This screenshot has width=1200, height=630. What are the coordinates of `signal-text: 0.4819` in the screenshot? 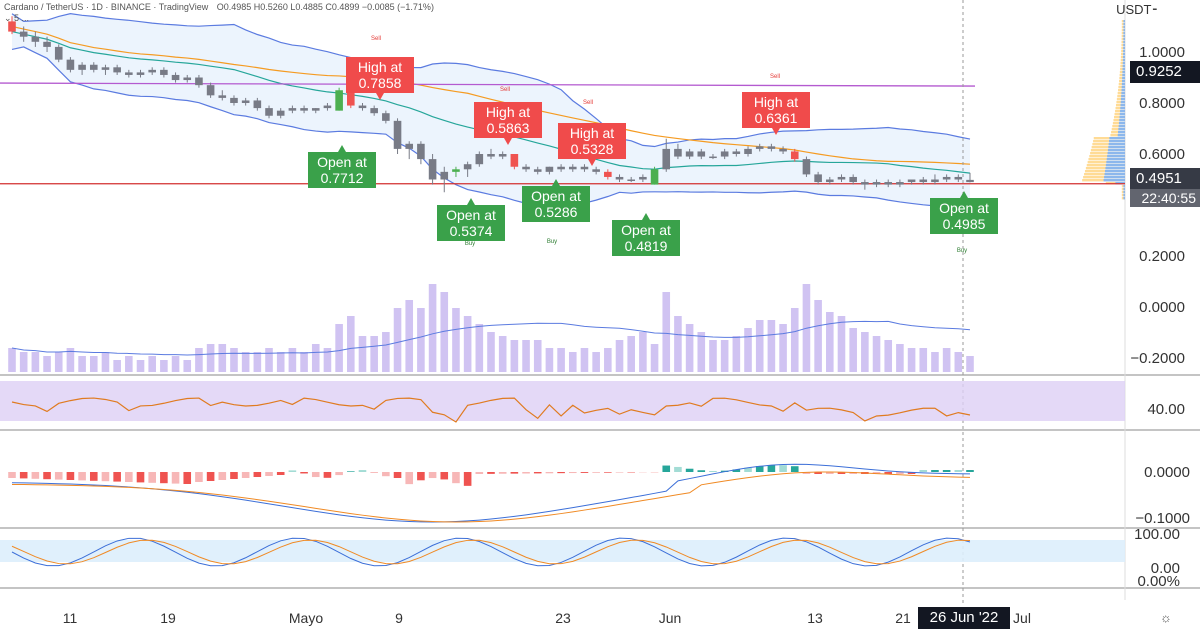 It's located at (646, 246).